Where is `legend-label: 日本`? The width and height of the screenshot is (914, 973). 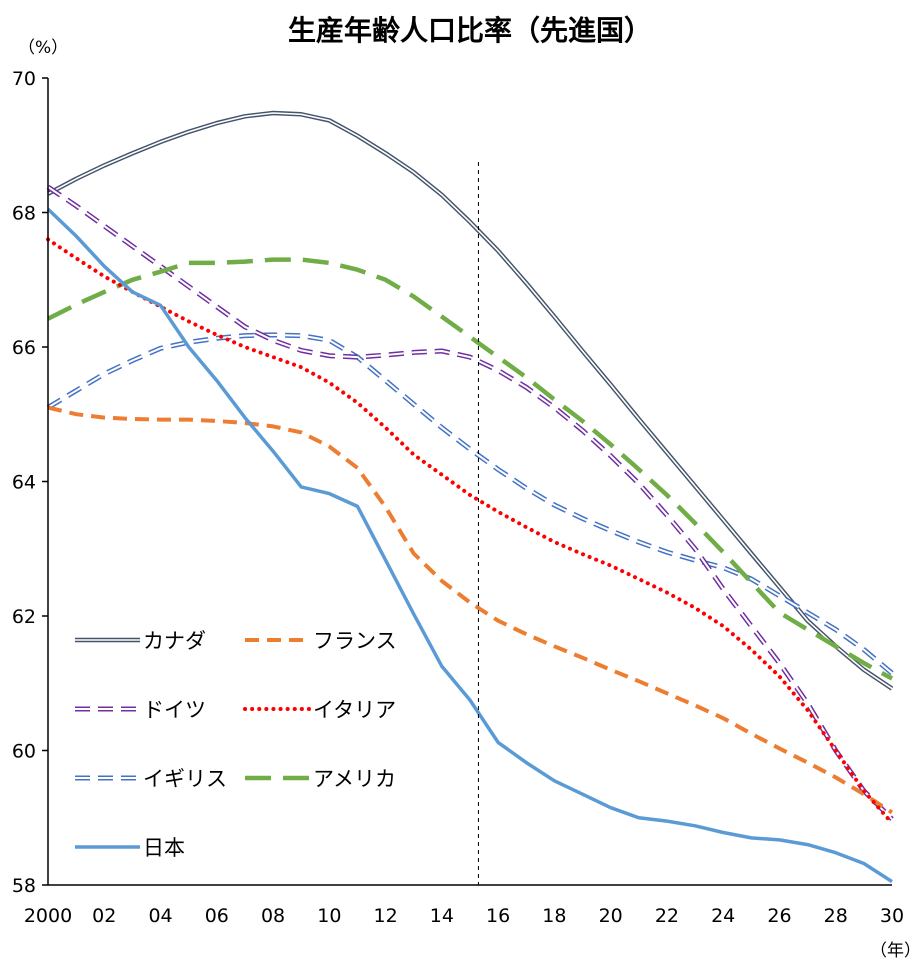
legend-label: 日本 is located at coordinates (164, 848).